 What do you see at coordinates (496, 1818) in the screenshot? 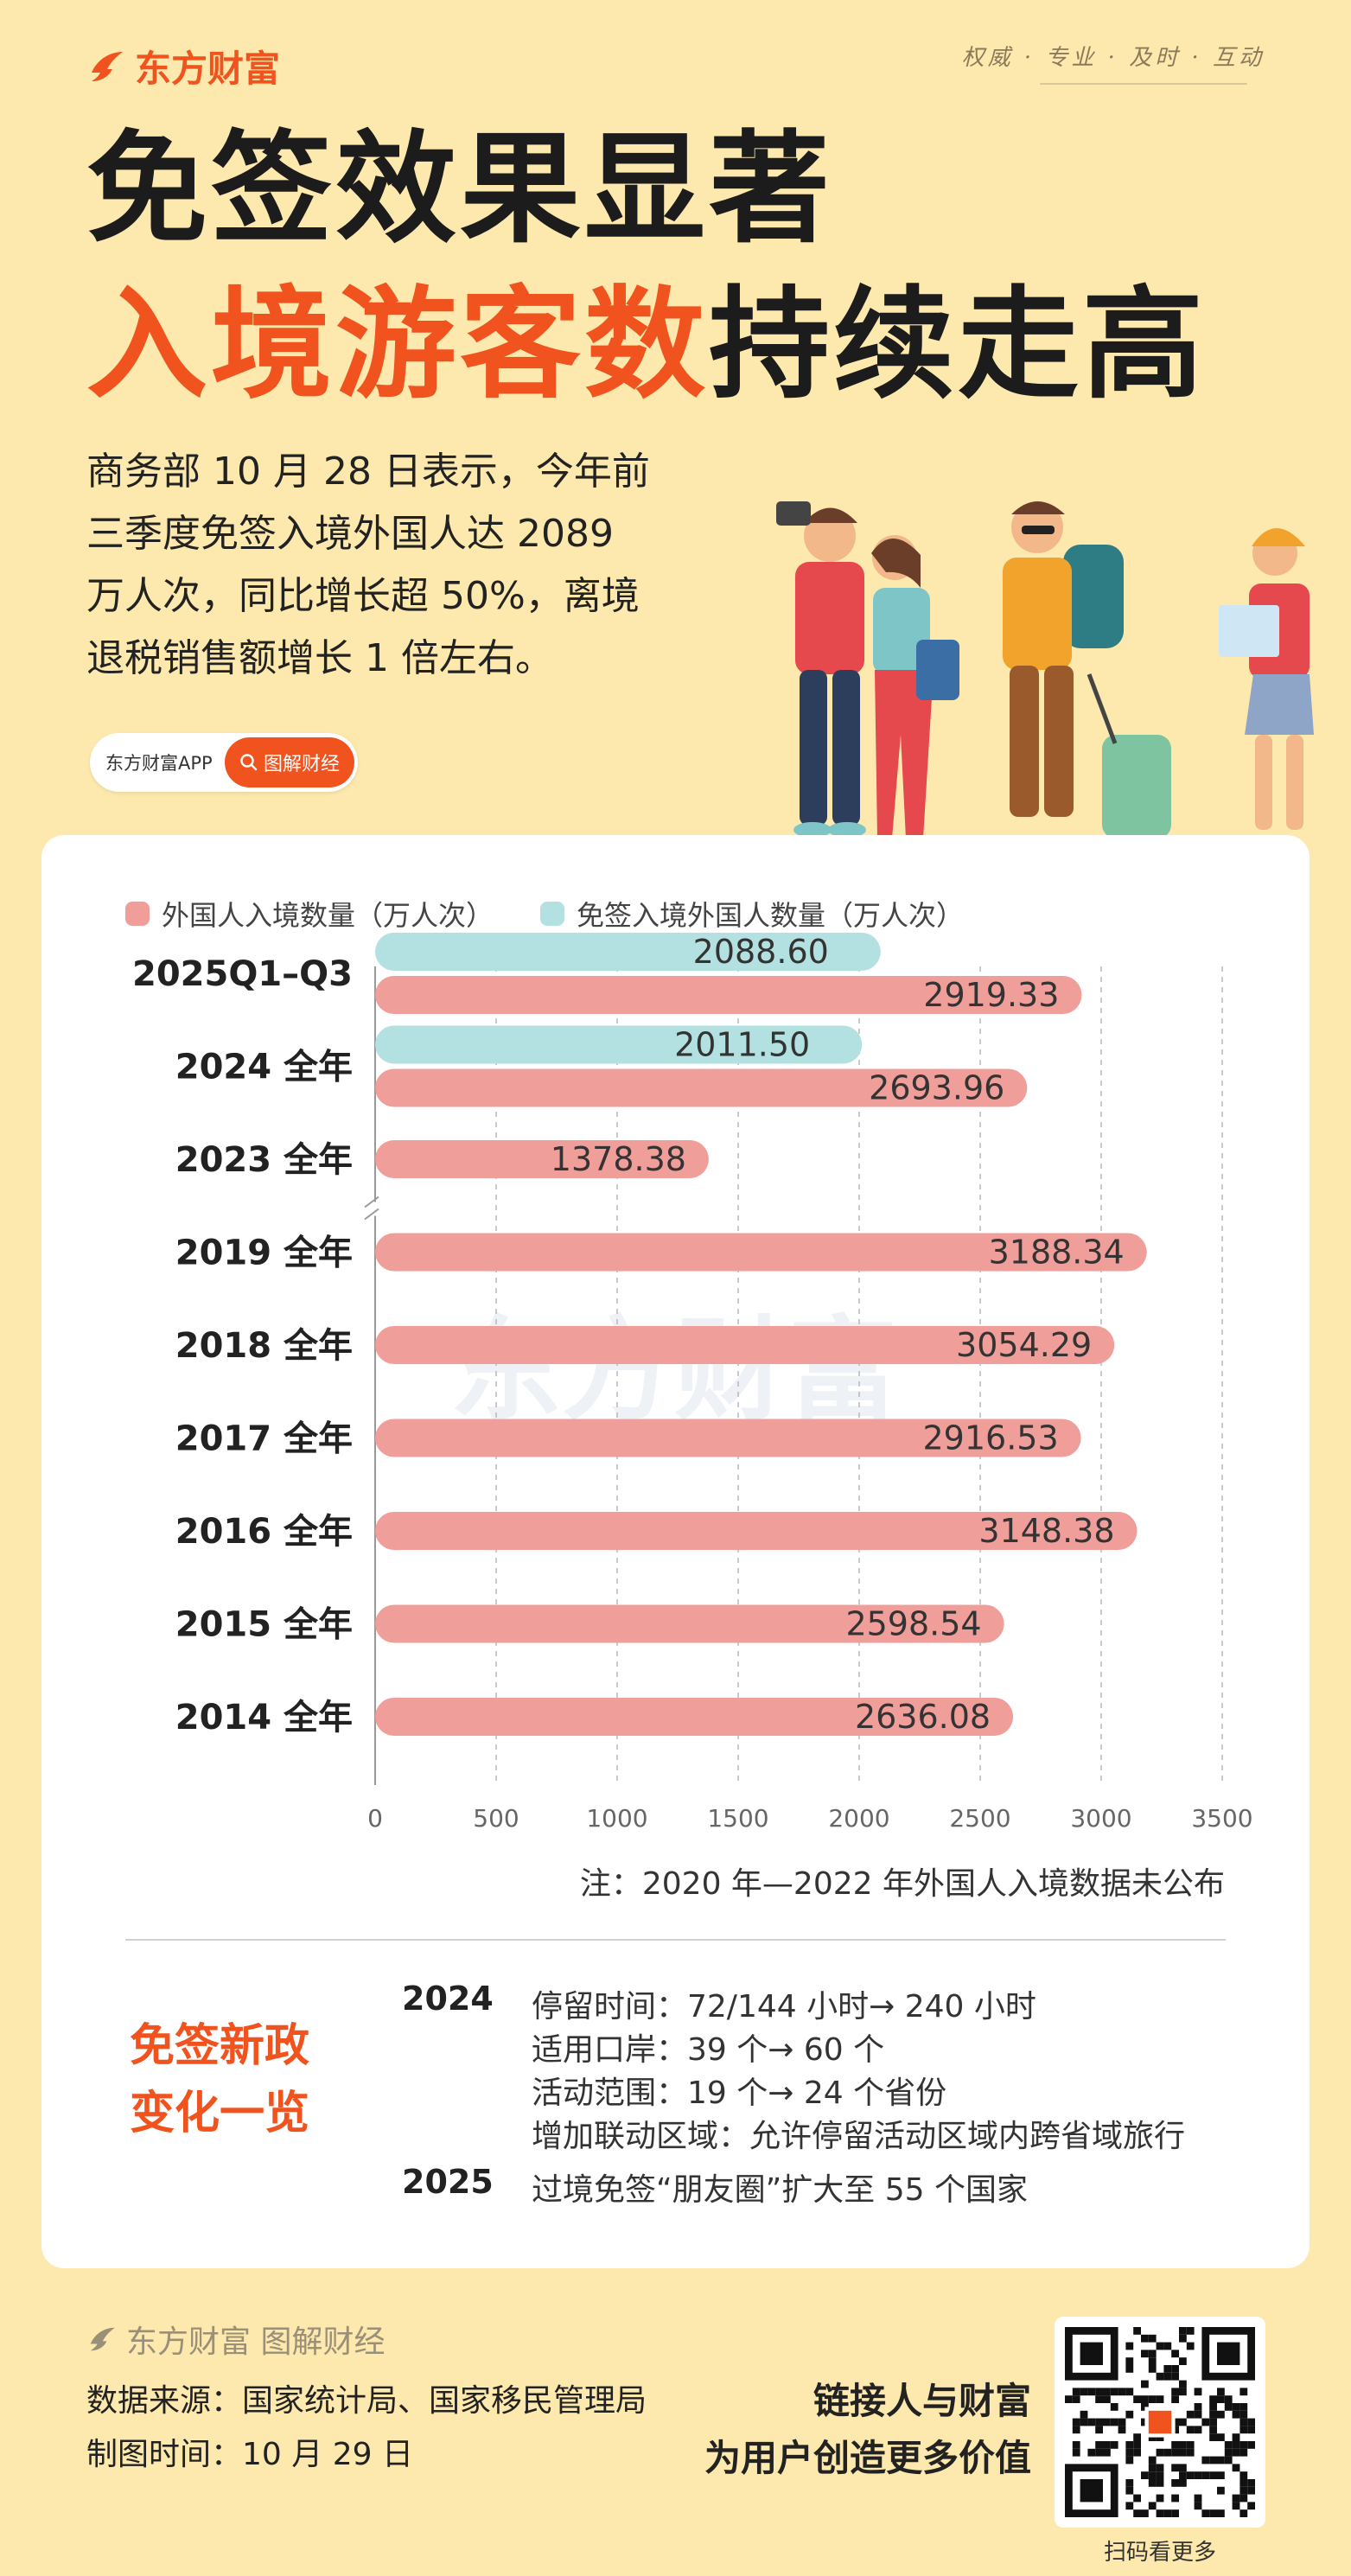
I see `x-tick-label: 500` at bounding box center [496, 1818].